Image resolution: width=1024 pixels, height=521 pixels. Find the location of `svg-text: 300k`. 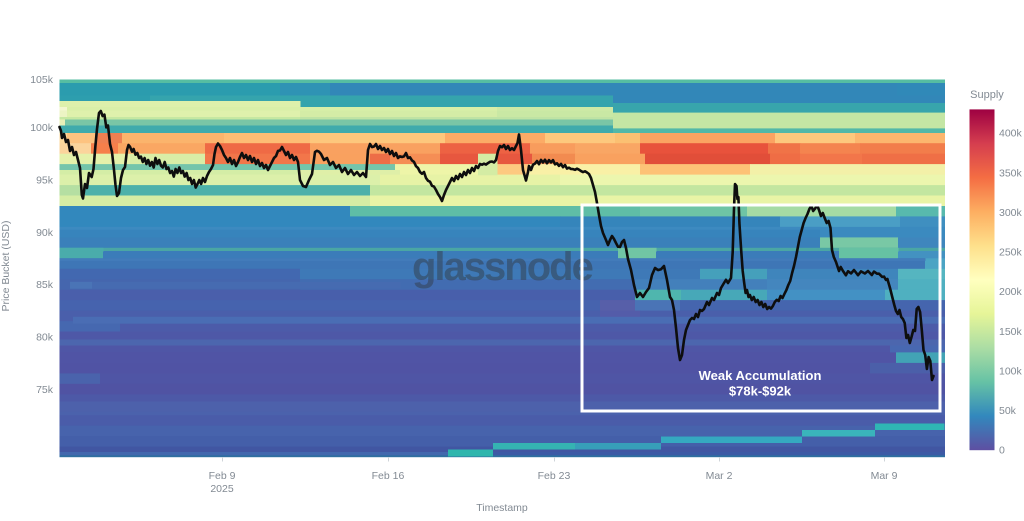

svg-text: 300k is located at coordinates (1011, 213).